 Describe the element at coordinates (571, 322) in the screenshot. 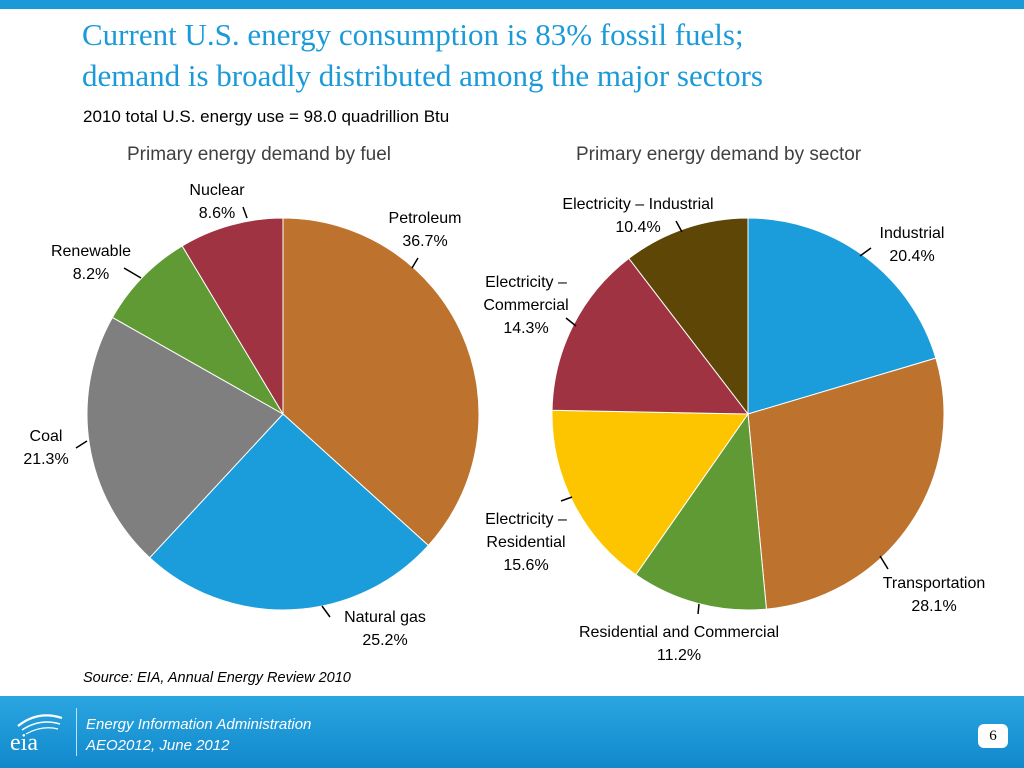

I see `leader-line-electricity-commercial` at that location.